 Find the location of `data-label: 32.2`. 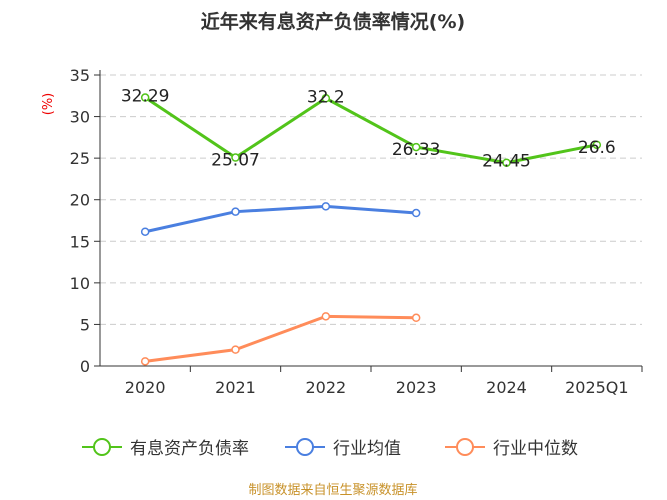

data-label: 32.2 is located at coordinates (326, 97).